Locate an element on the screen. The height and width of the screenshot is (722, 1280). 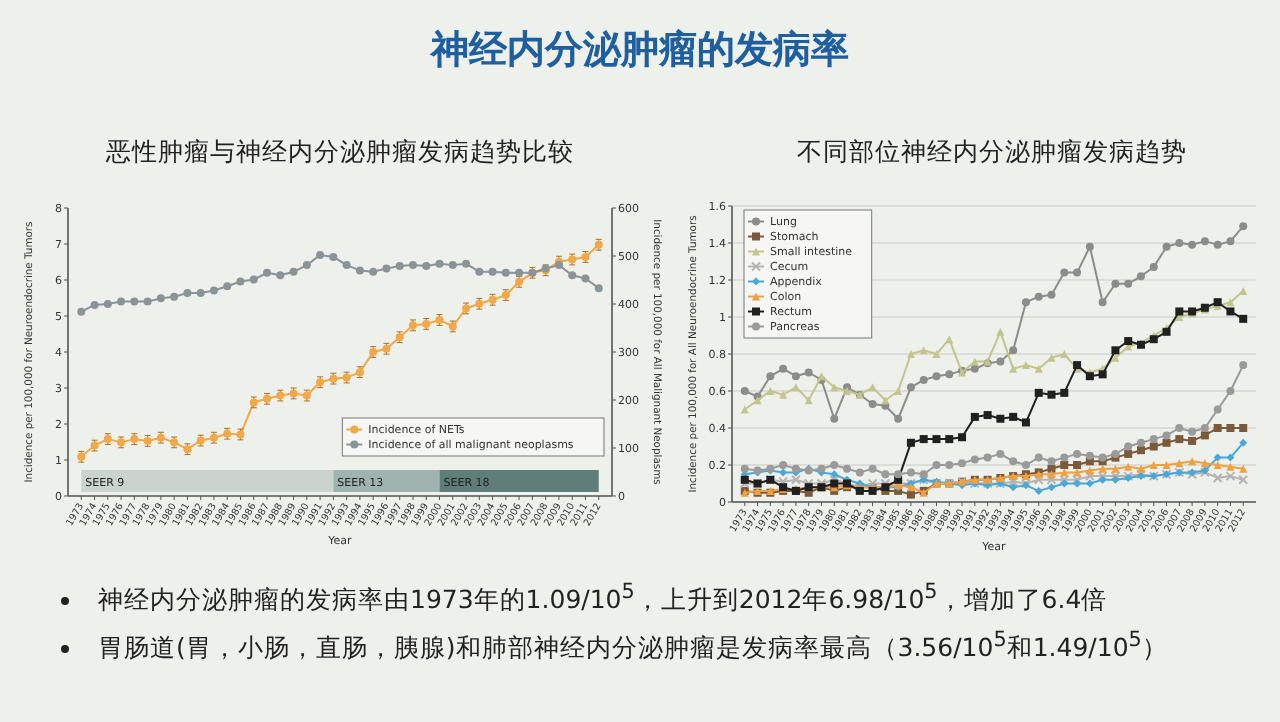
text: 神经内分泌肿瘤的发病率由1973年的1.09/10$^{5}$，上升到2012年6.98/10$^{5}$，增加了6.4倍 is located at coordinates (602, 599).